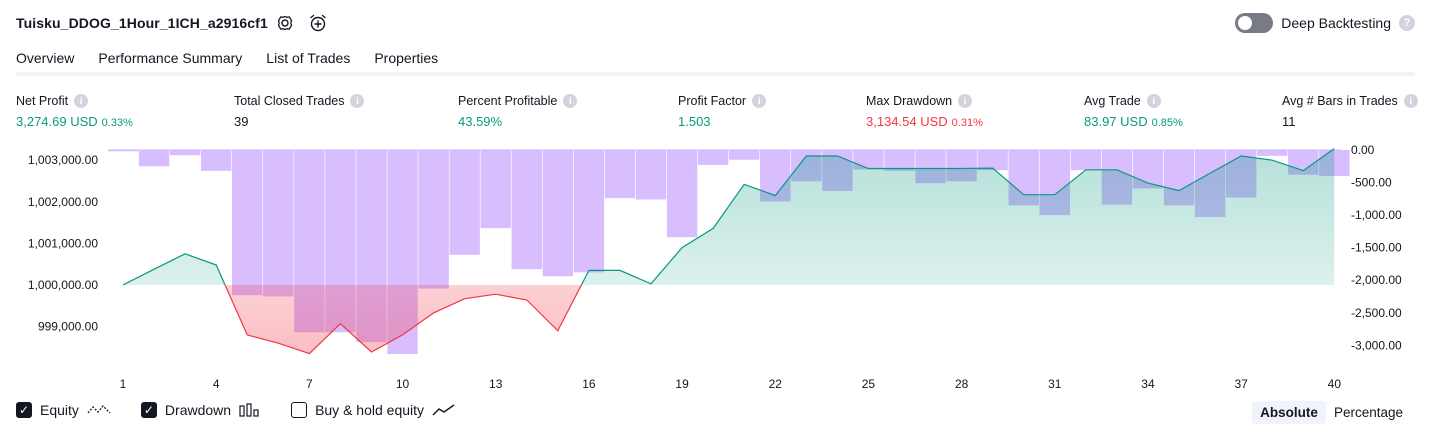 The image size is (1431, 438). What do you see at coordinates (370, 410) in the screenshot?
I see `legend-label: Buy & hold equity` at bounding box center [370, 410].